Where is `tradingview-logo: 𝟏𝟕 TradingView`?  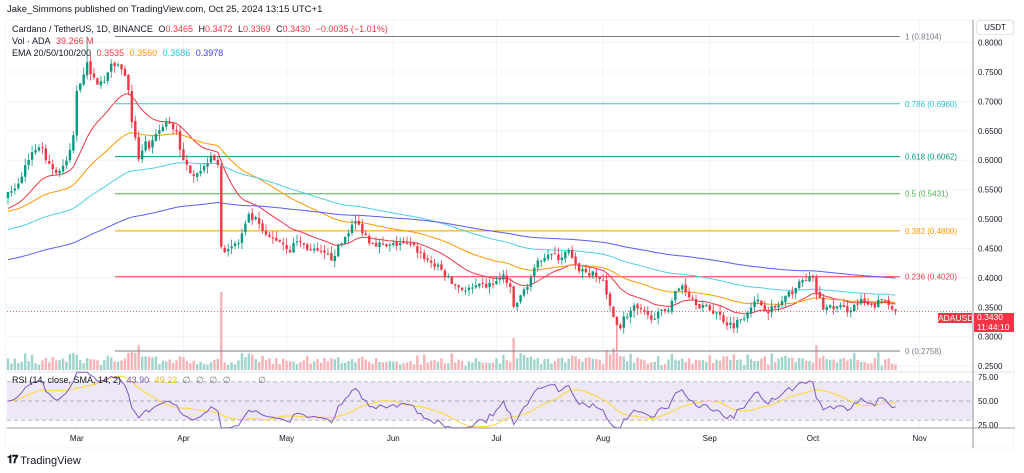 tradingview-logo: 𝟏𝟕 TradingView is located at coordinates (44, 460).